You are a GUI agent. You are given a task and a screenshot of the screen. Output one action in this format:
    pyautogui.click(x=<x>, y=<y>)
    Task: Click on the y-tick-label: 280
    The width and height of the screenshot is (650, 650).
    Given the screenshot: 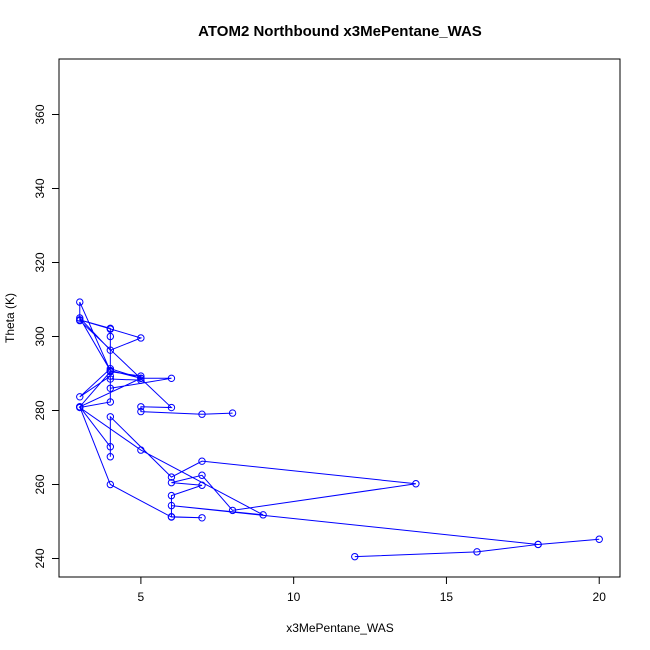 What is the action you would take?
    pyautogui.click(x=40, y=410)
    